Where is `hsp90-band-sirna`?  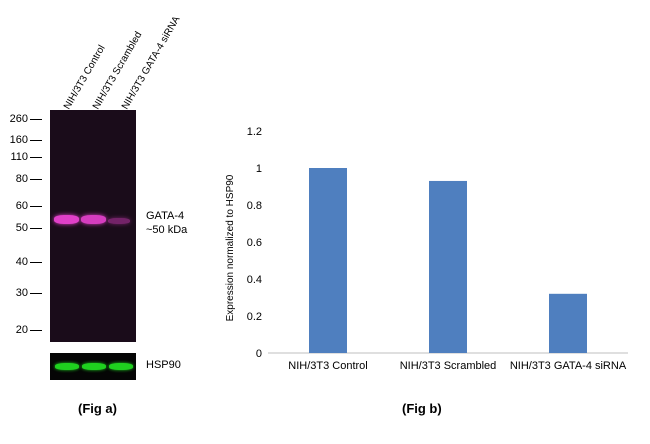 hsp90-band-sirna is located at coordinates (121, 366).